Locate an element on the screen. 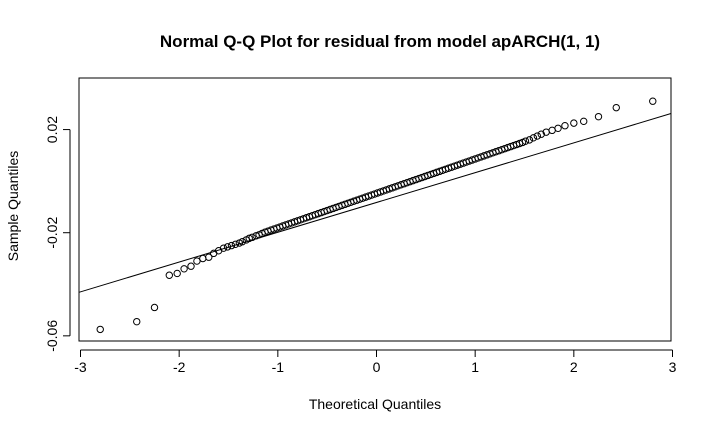 Image resolution: width=712 pixels, height=432 pixels. x-tick-label: 2 is located at coordinates (574, 367).